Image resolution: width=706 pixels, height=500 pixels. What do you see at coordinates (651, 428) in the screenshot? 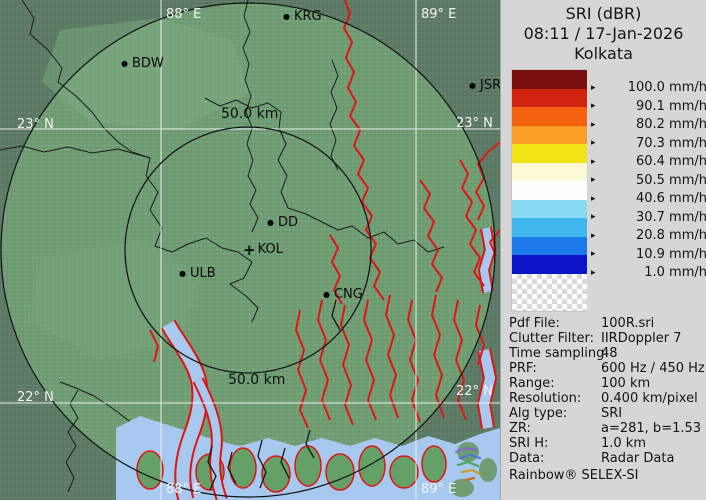
I see `meta-value: a=281, b=1.53` at bounding box center [651, 428].